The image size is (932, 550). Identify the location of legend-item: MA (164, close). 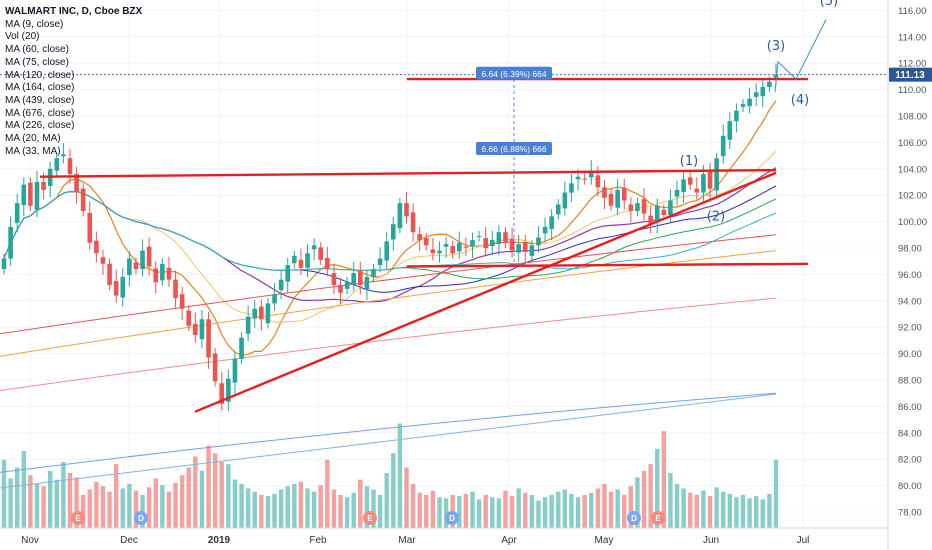
(40, 88).